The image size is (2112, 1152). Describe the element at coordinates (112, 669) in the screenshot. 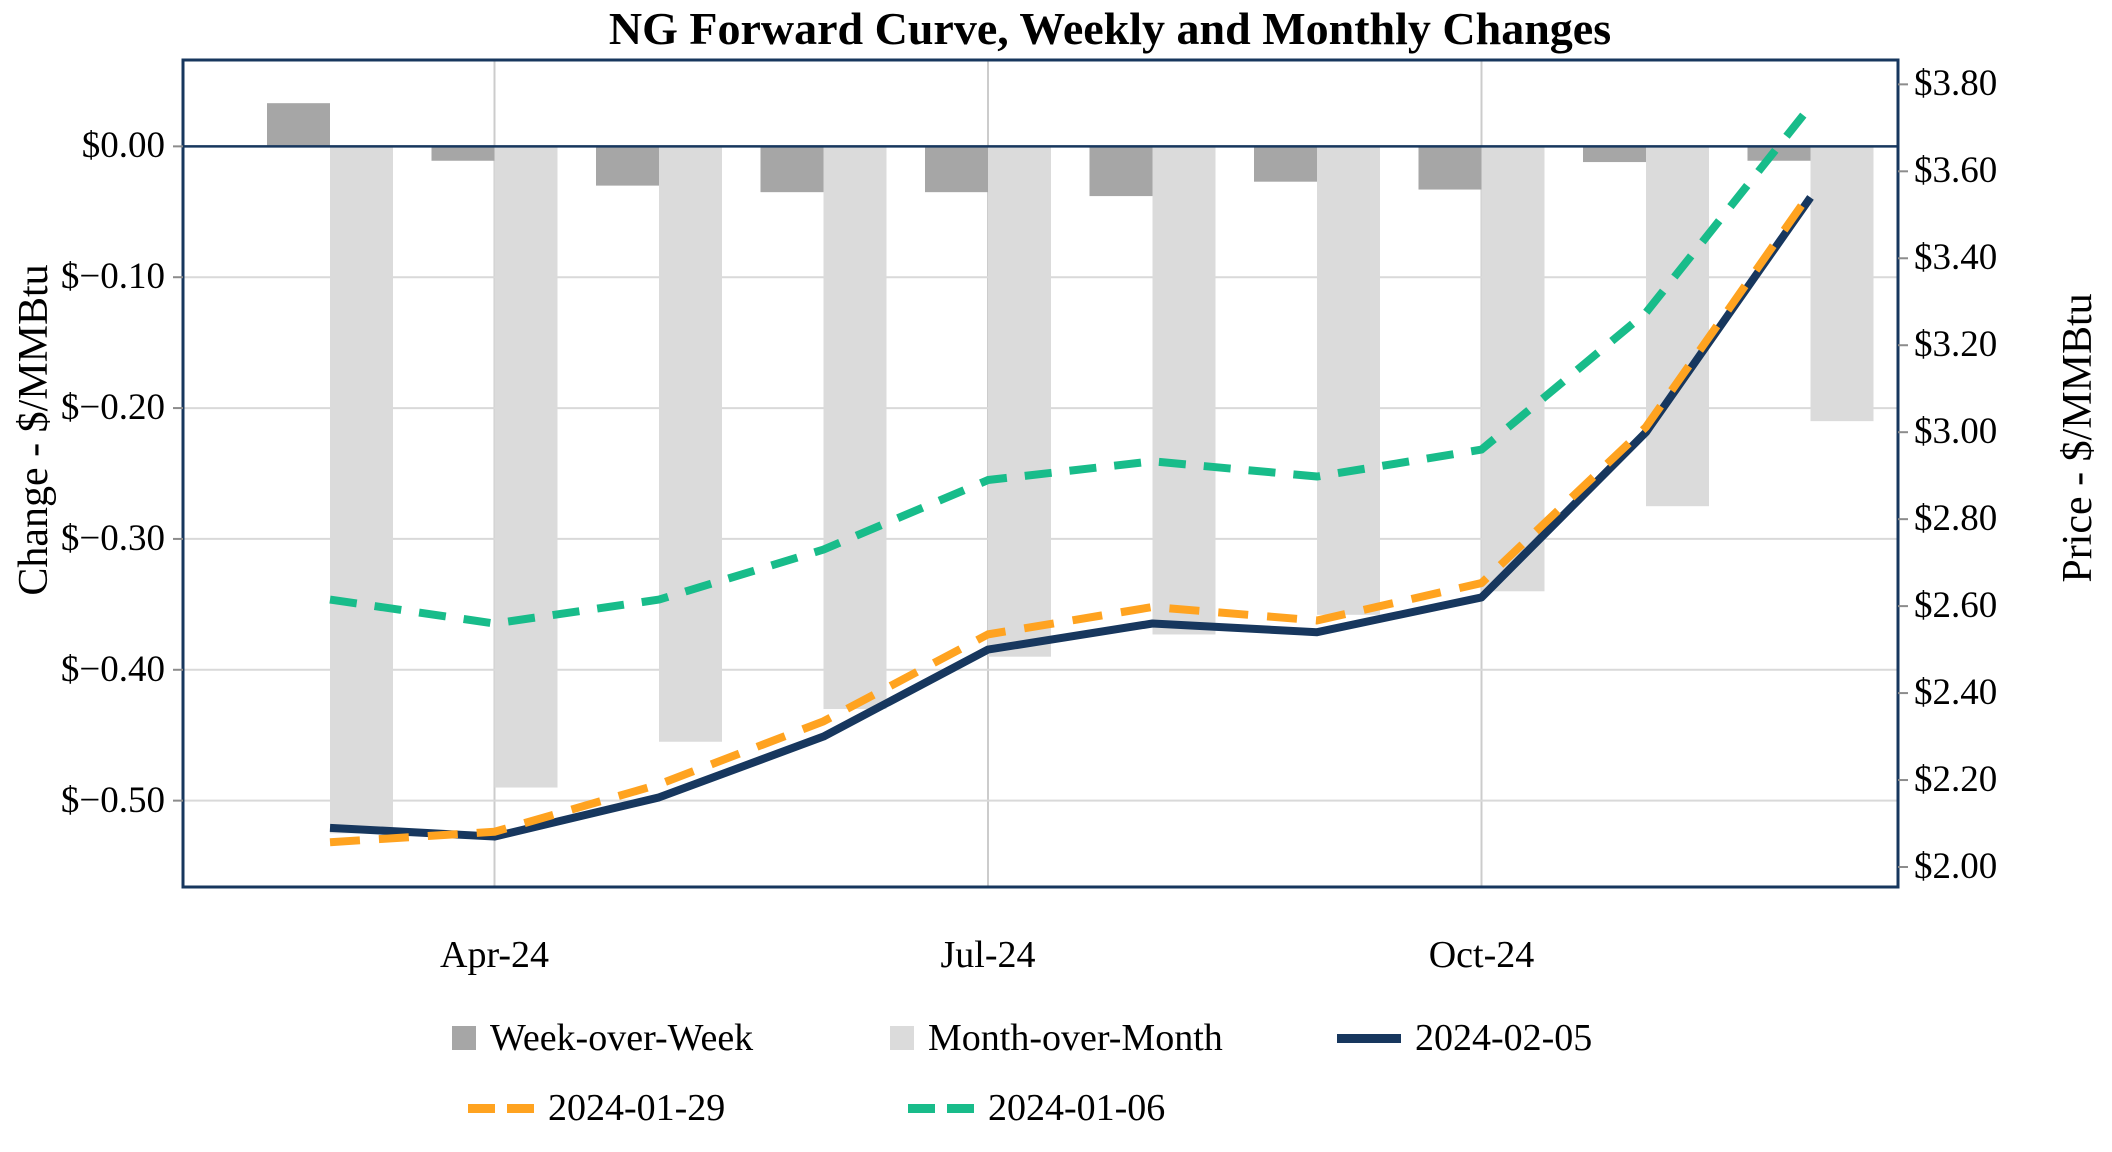

I see `left-axis-tick-label: $−0.40` at that location.